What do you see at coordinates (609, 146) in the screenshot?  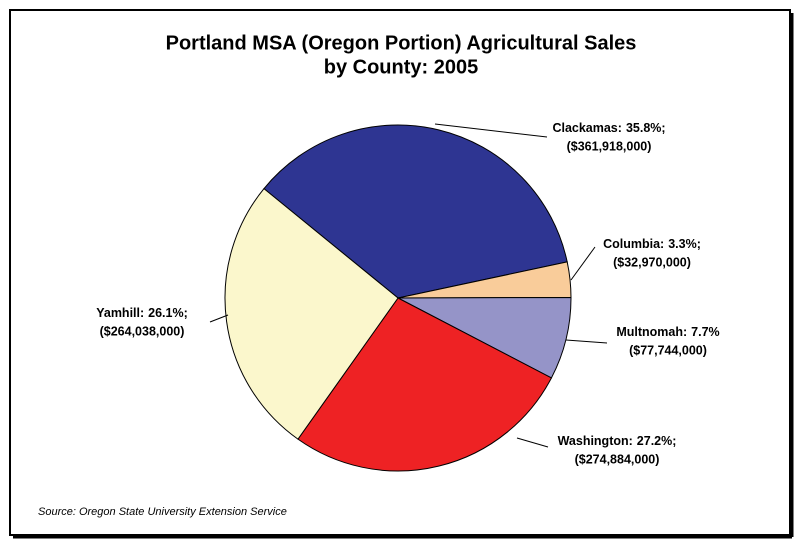 I see `sales-label: ($361,918,000)` at bounding box center [609, 146].